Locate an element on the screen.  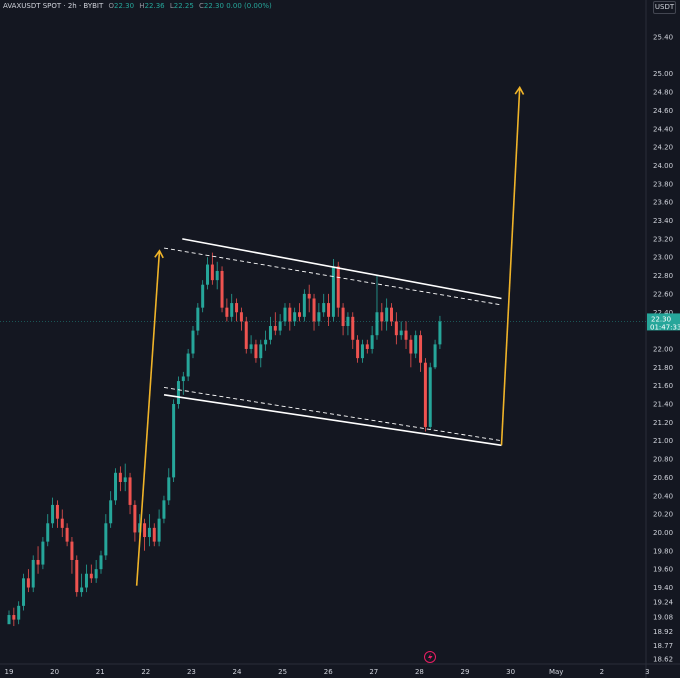
open-label: O is located at coordinates (111, 6).